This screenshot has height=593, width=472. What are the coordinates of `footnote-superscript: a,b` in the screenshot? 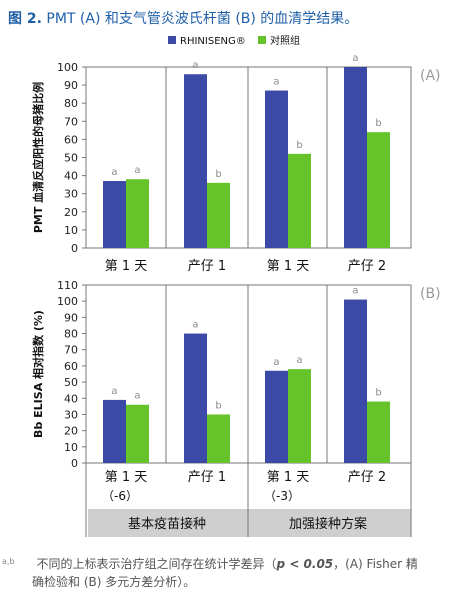 It's located at (8, 561).